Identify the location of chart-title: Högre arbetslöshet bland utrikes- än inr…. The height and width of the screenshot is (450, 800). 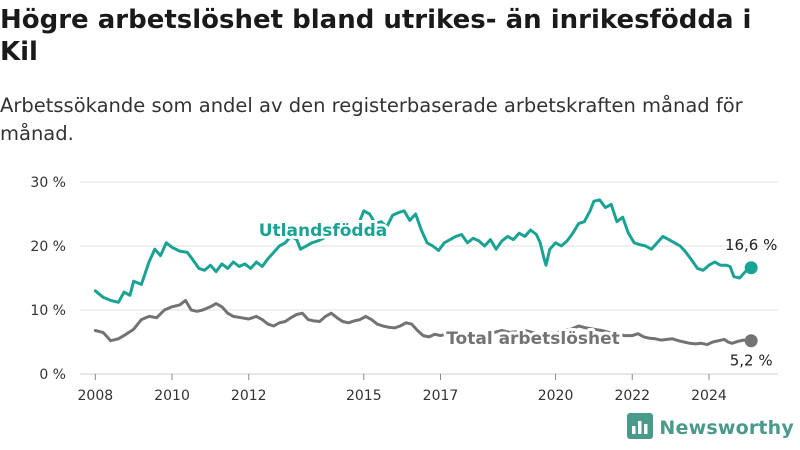
(376, 36).